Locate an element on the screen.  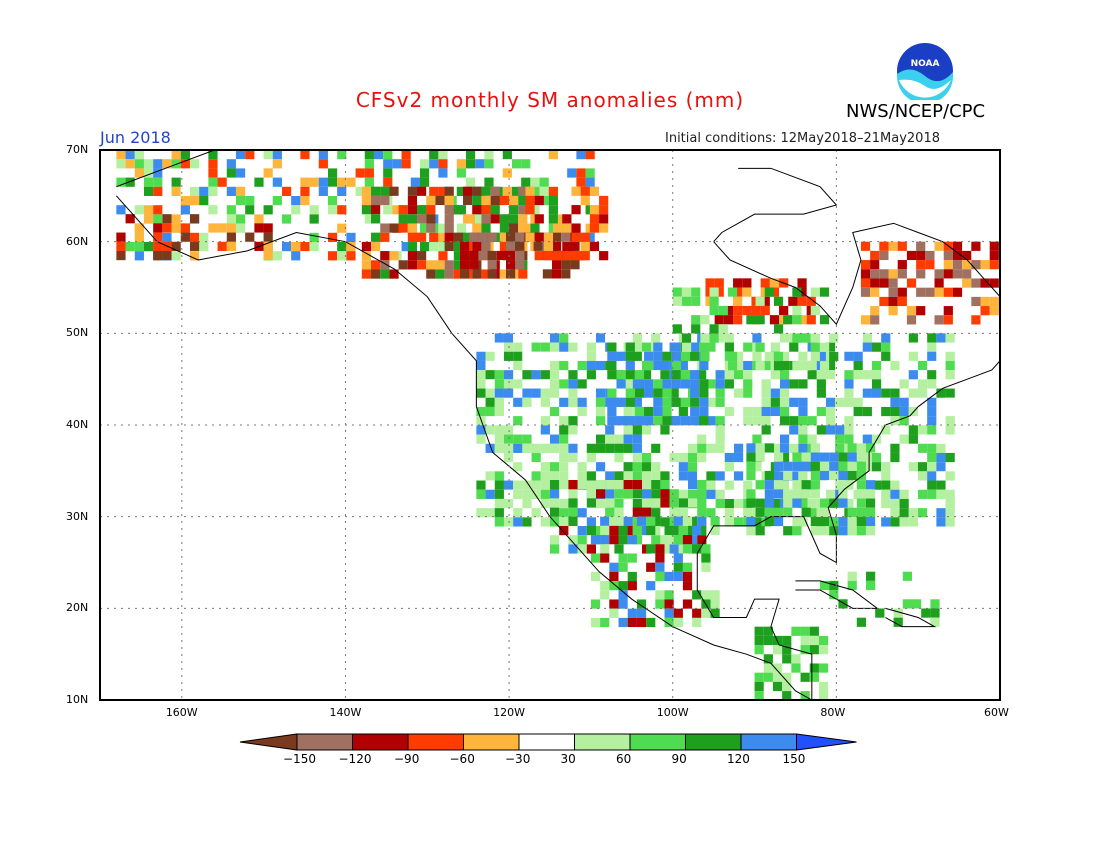
lon-label: 100W is located at coordinates (672, 712).